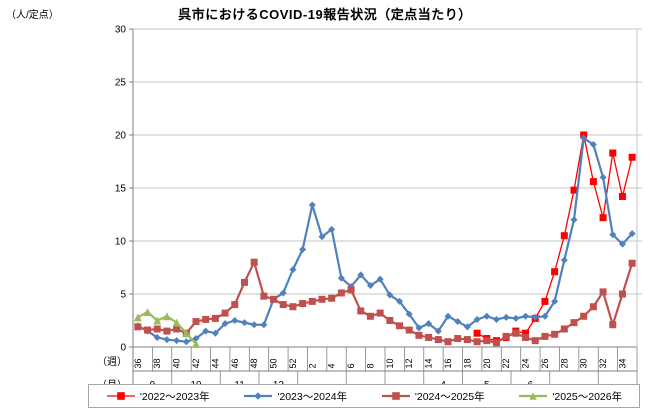 Image resolution: width=650 pixels, height=412 pixels. I want to click on legend-item-2023-2024: '2023～2024年, so click(295, 396).